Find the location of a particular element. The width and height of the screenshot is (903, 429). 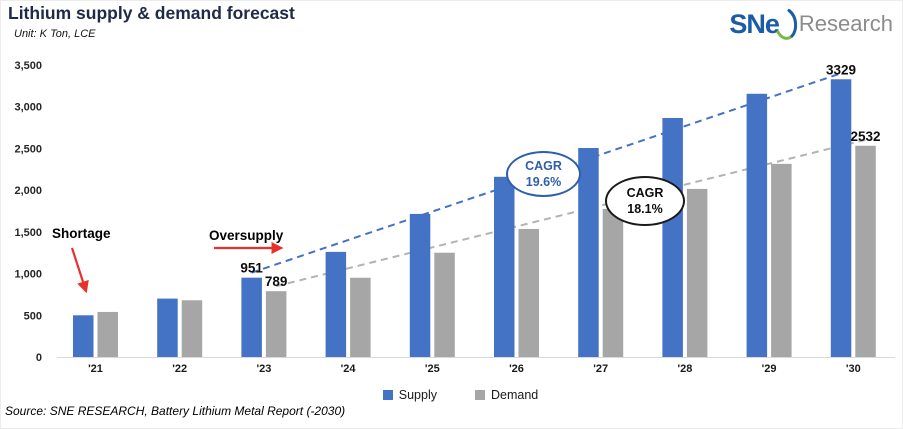

bar-value-label: 2532 is located at coordinates (866, 136).